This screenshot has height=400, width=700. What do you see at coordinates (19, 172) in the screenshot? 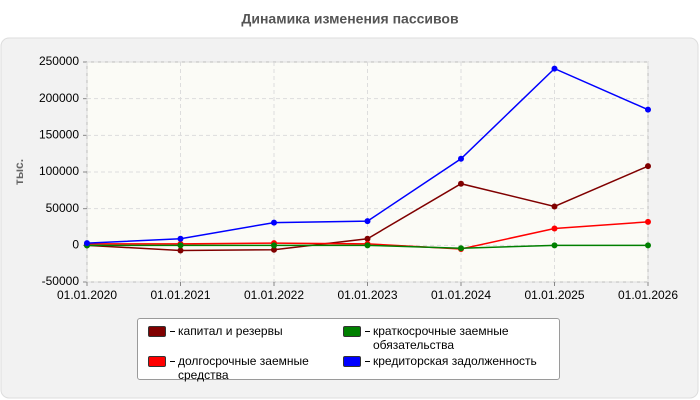
I see `y-axis-label: тыс.` at bounding box center [19, 172].